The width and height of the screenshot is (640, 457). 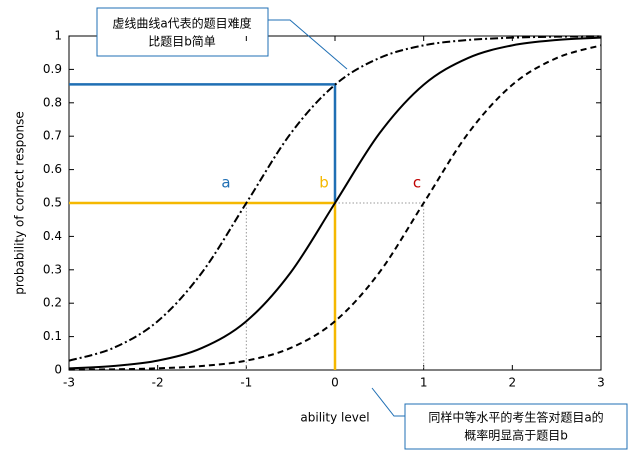 What do you see at coordinates (52, 102) in the screenshot?
I see `y-tick-label: 0.8` at bounding box center [52, 102].